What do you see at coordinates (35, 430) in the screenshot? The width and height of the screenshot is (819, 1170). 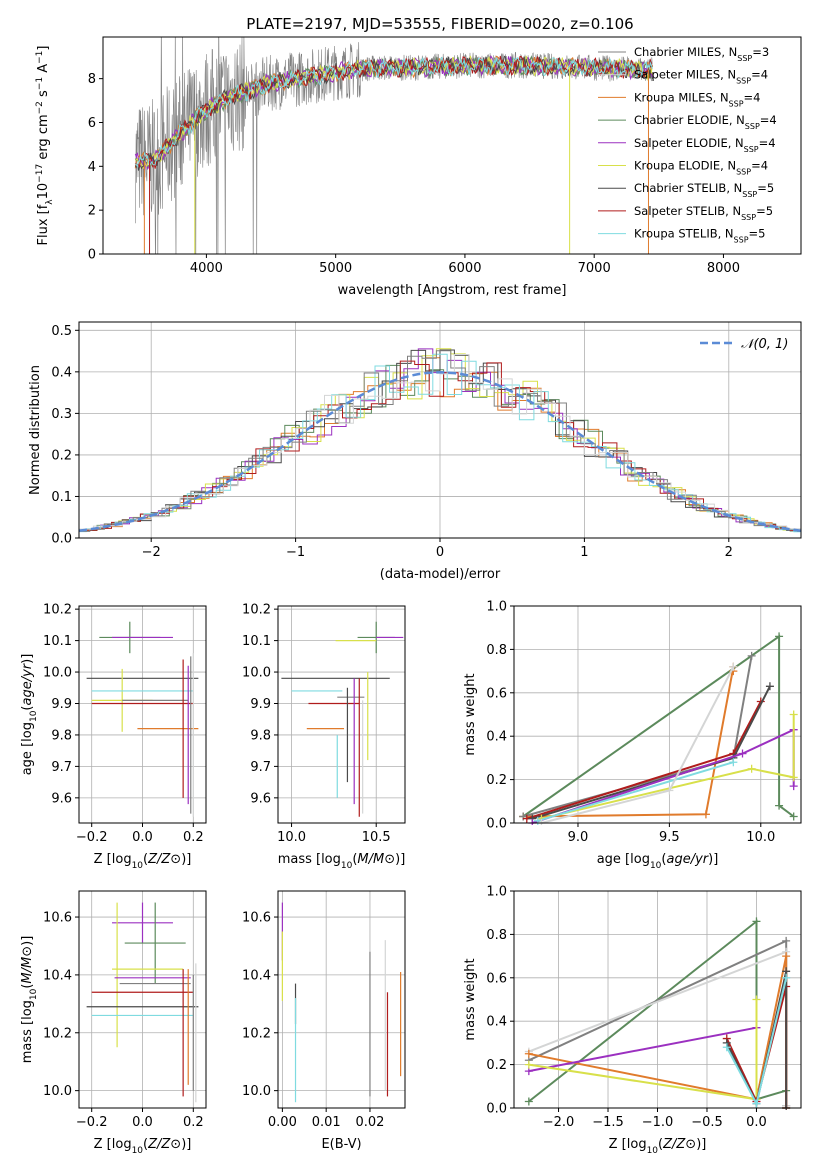 I see `y-axis-label: Normed distribution` at bounding box center [35, 430].